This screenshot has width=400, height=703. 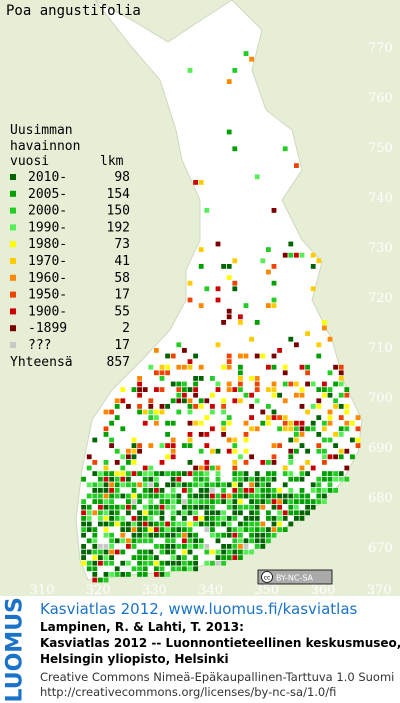 What do you see at coordinates (380, 248) in the screenshot?
I see `northing-label: 730` at bounding box center [380, 248].